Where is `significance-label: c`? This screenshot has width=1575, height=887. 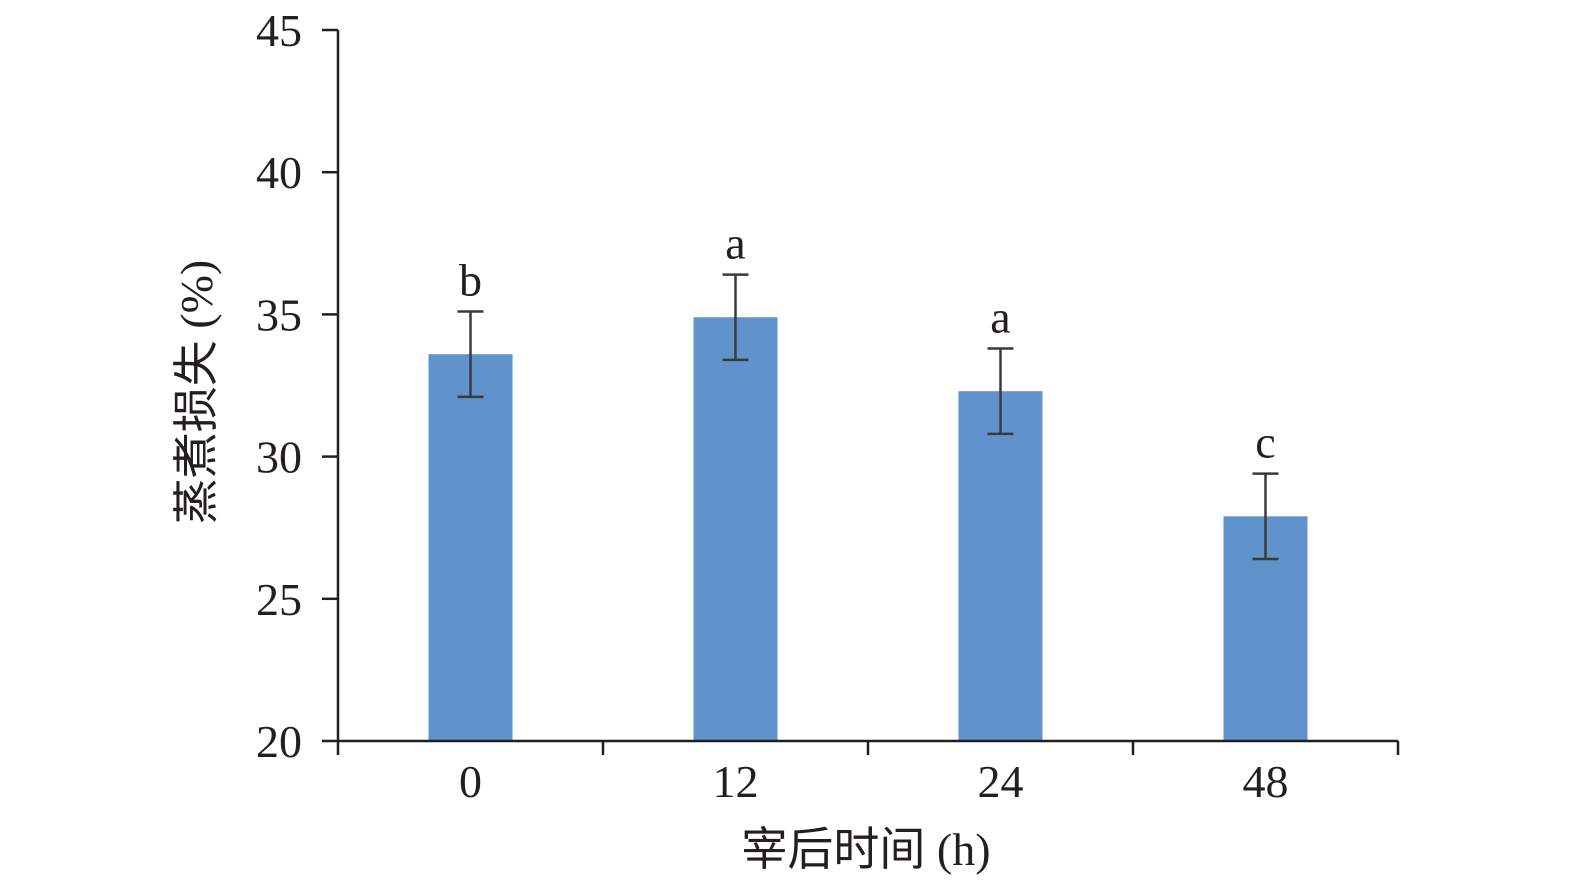 significance-label: c is located at coordinates (1265, 442).